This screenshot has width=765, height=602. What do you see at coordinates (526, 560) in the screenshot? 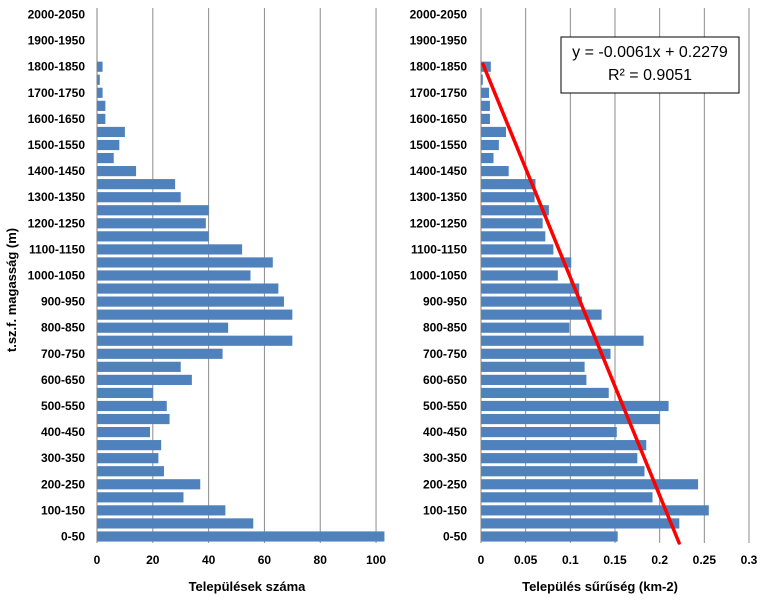
I see `x-tick-label: 0.05` at bounding box center [526, 560].